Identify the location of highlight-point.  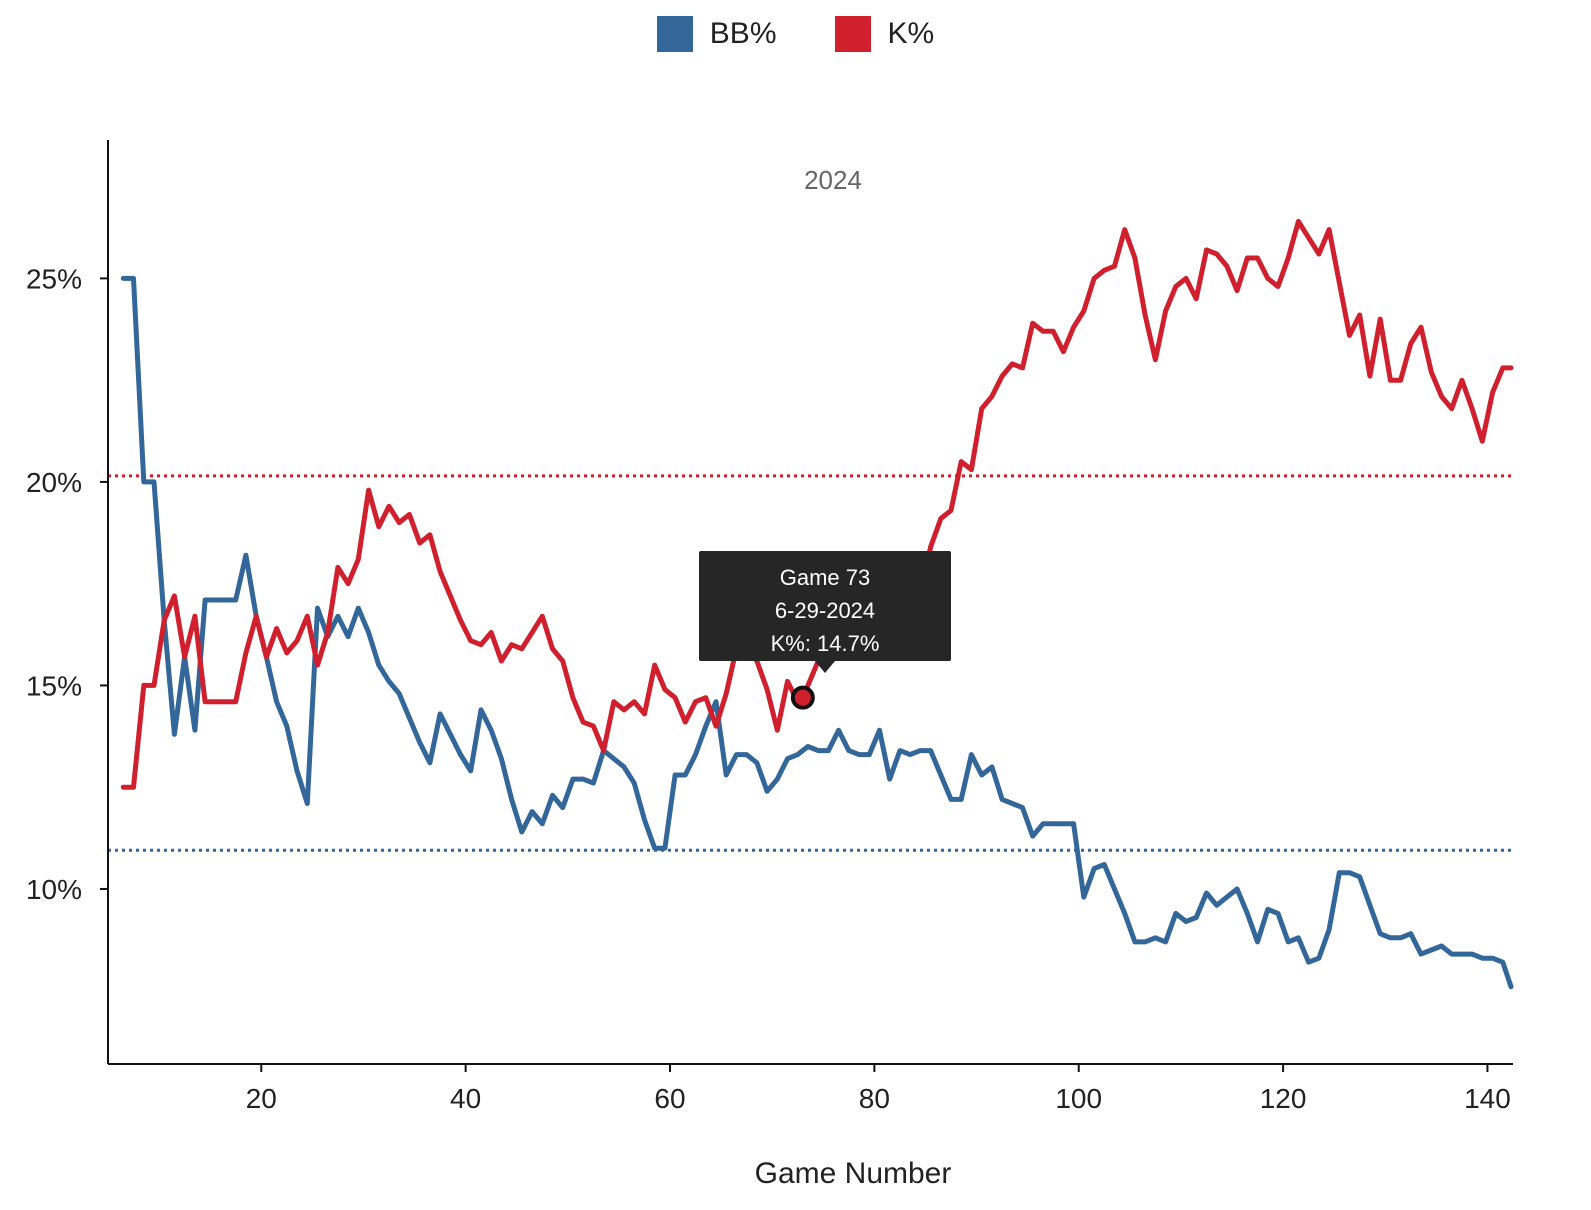
(802, 697).